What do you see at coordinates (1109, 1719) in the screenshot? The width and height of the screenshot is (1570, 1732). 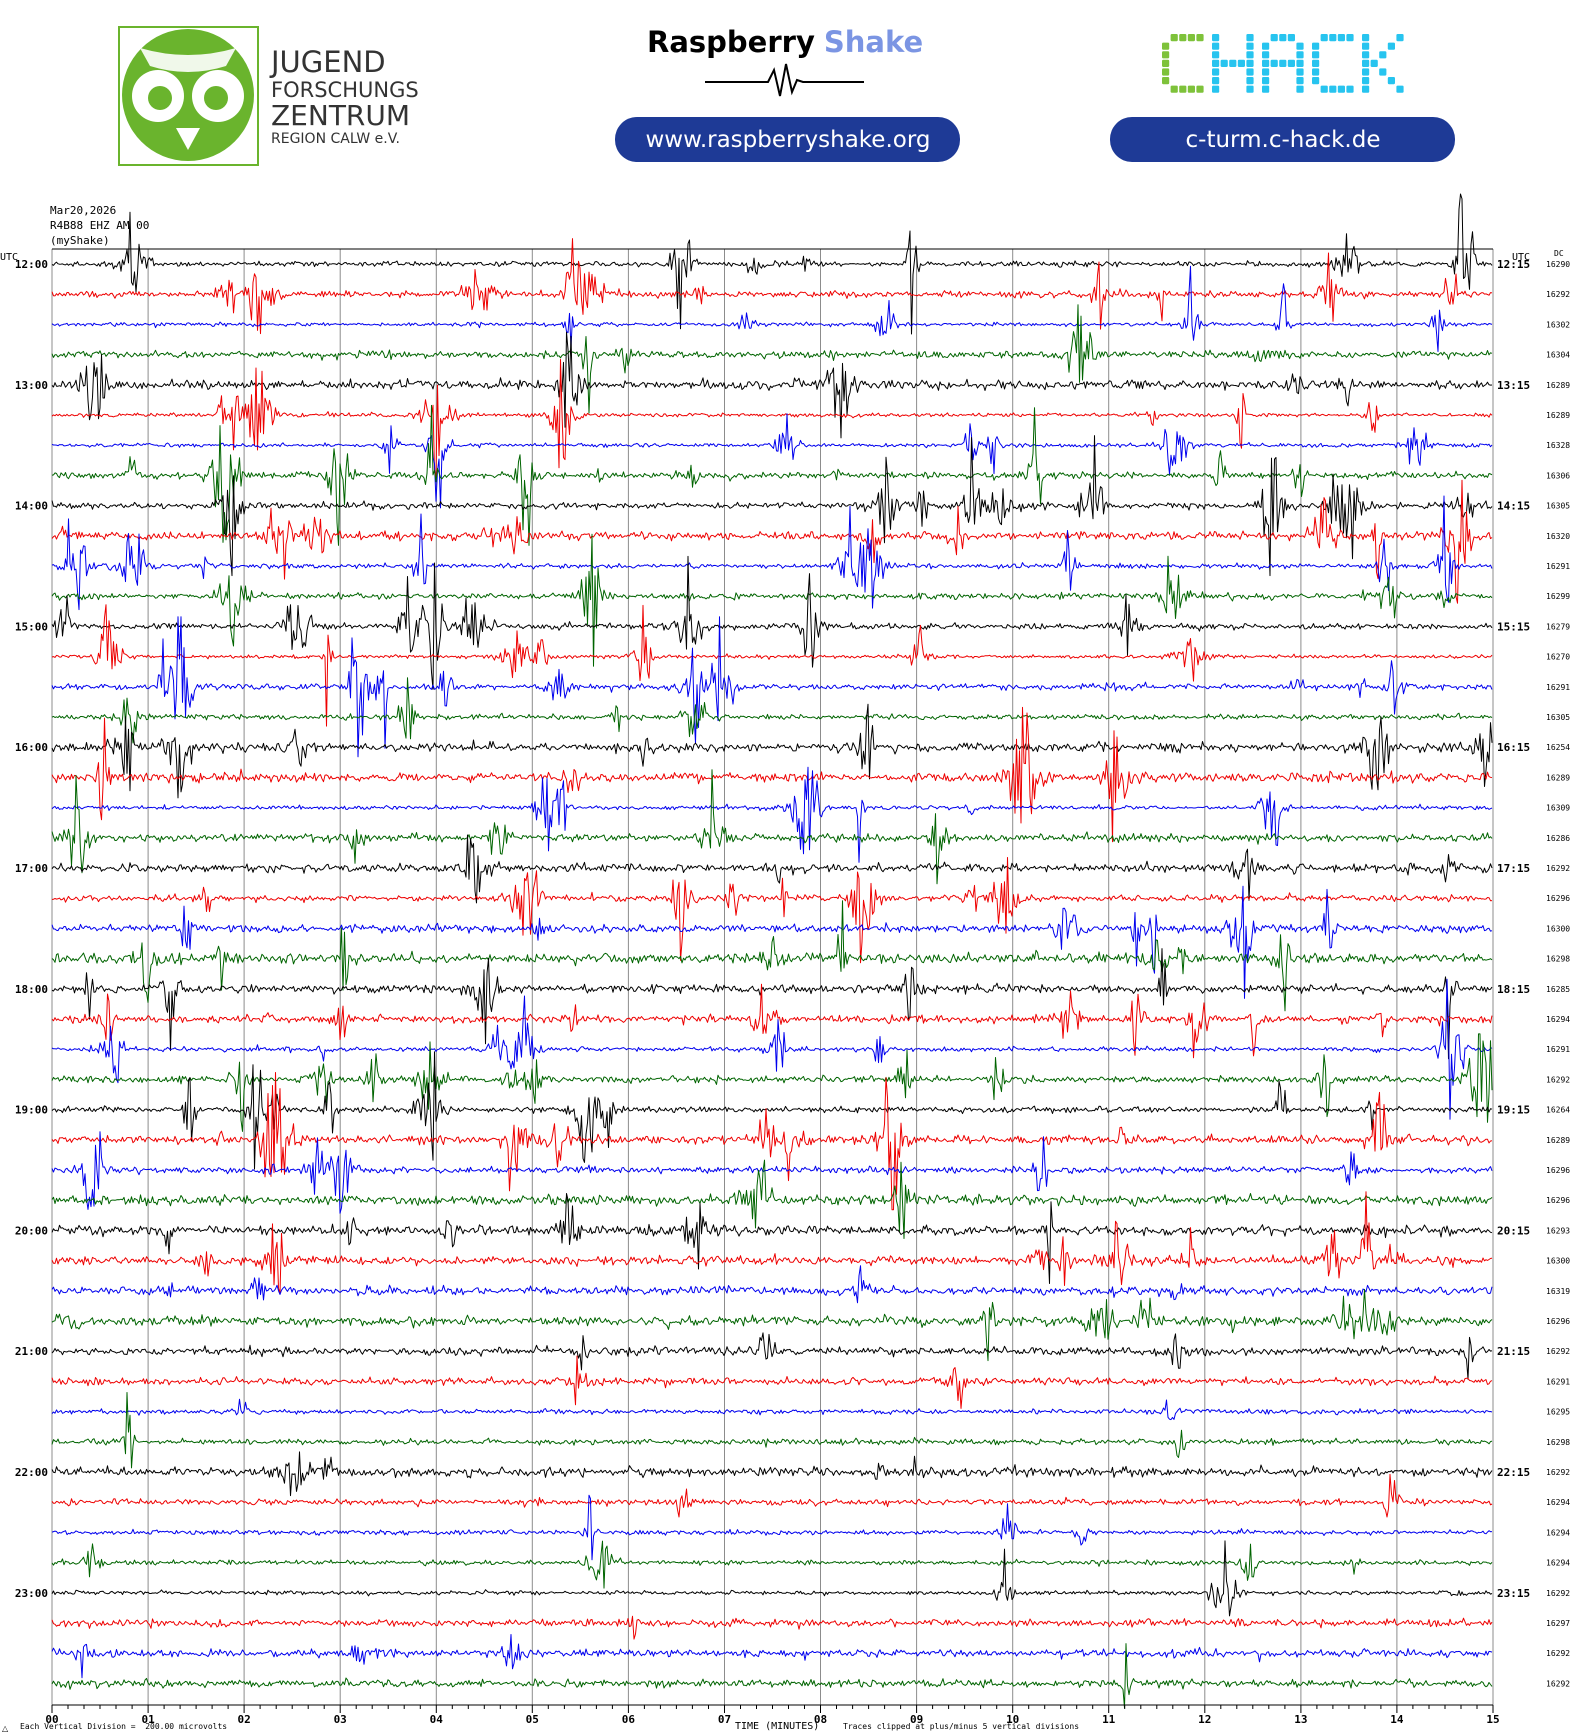 I see `x-tick-label: 11` at bounding box center [1109, 1719].